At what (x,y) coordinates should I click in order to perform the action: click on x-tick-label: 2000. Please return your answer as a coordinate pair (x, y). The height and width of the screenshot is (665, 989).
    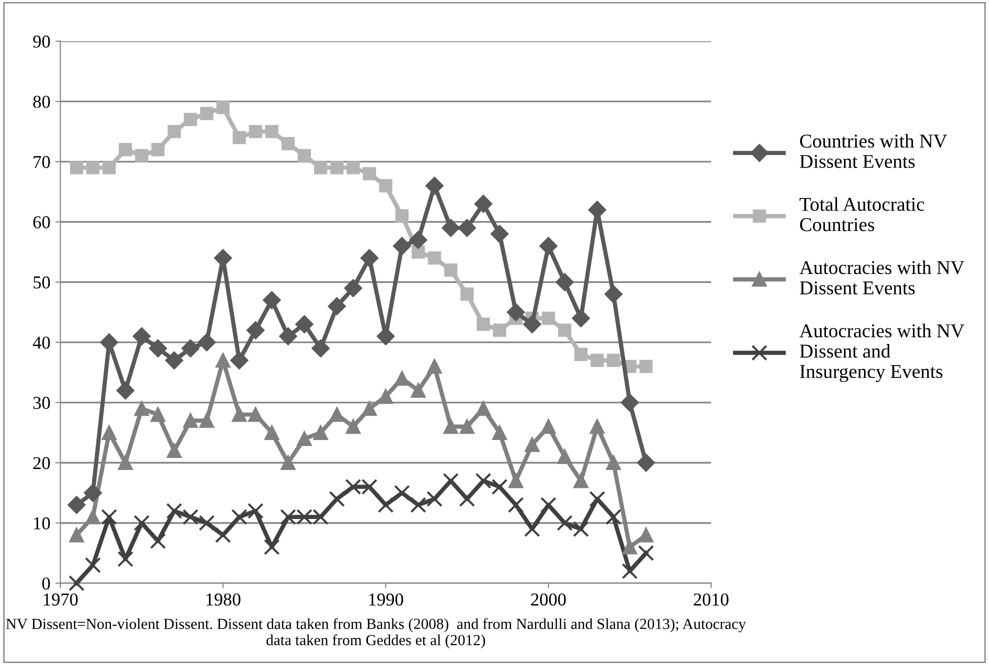
    Looking at the image, I should click on (548, 599).